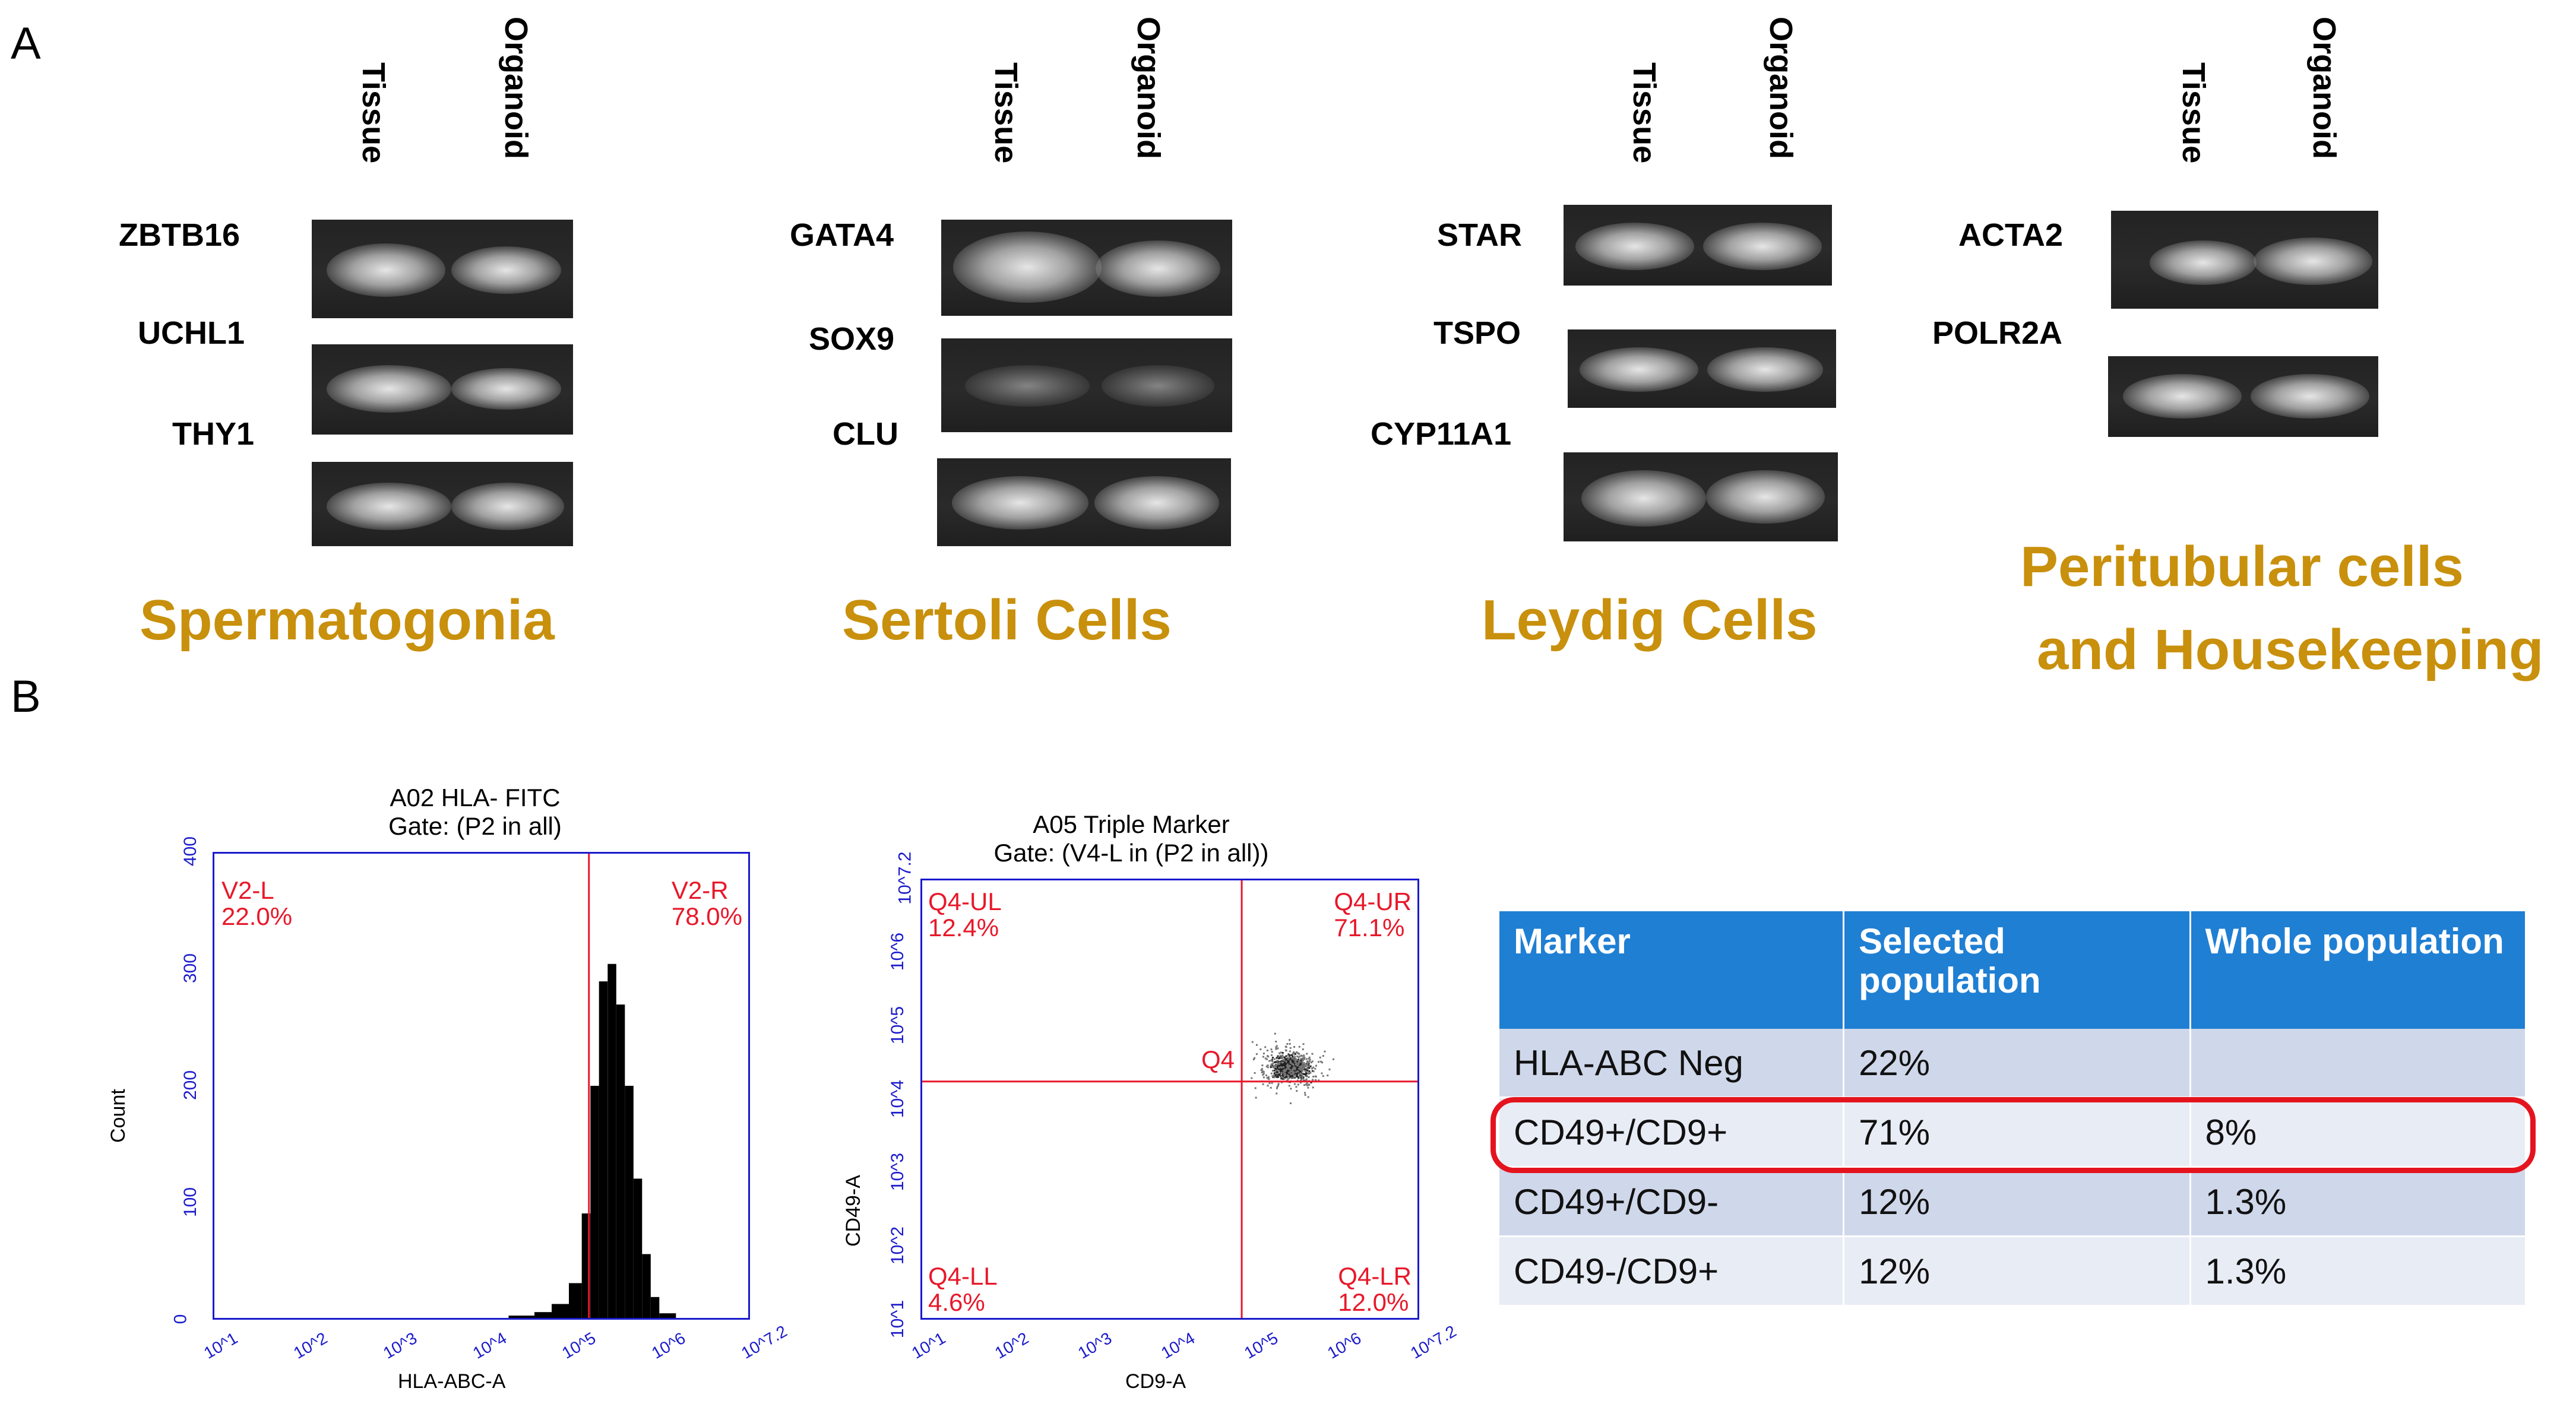 The image size is (2576, 1404). Describe the element at coordinates (1672, 1132) in the screenshot. I see `table-cell: CD49+/CD9+` at that location.